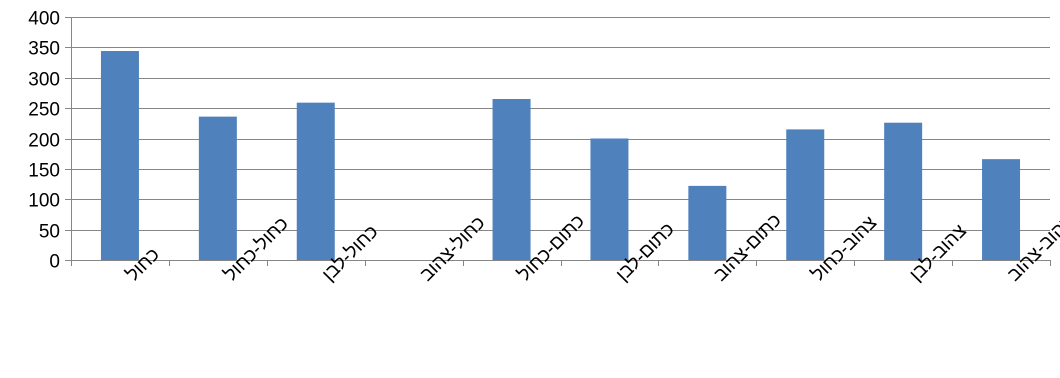  What do you see at coordinates (44, 171) in the screenshot?
I see `y-tick-label: 150` at bounding box center [44, 171].